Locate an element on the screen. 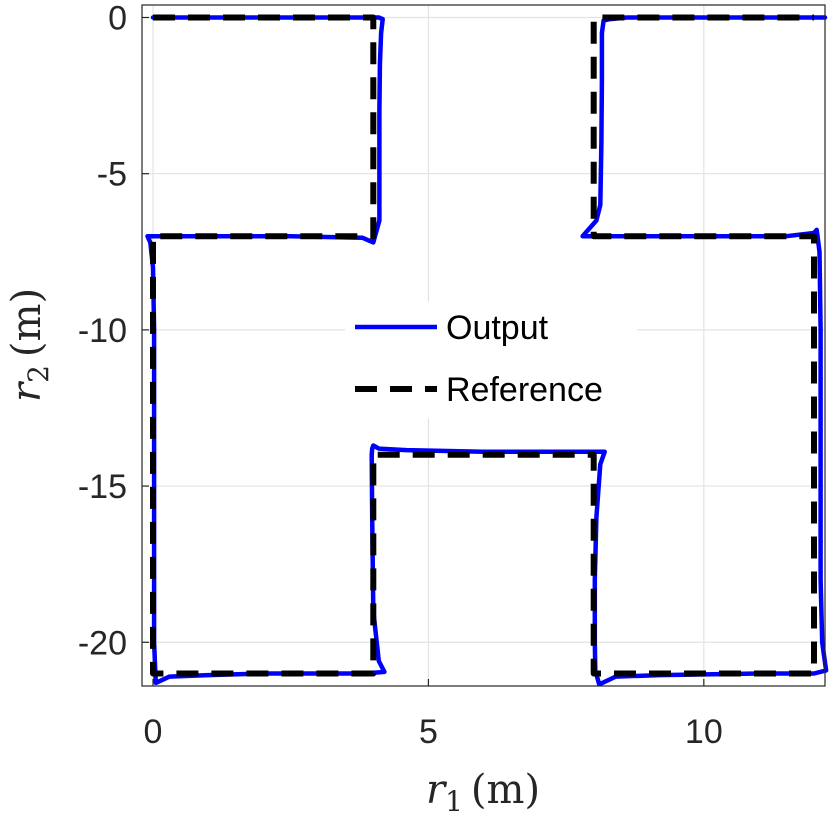 Image resolution: width=830 pixels, height=816 pixels. y-tick-label: 0 is located at coordinates (117, 18).